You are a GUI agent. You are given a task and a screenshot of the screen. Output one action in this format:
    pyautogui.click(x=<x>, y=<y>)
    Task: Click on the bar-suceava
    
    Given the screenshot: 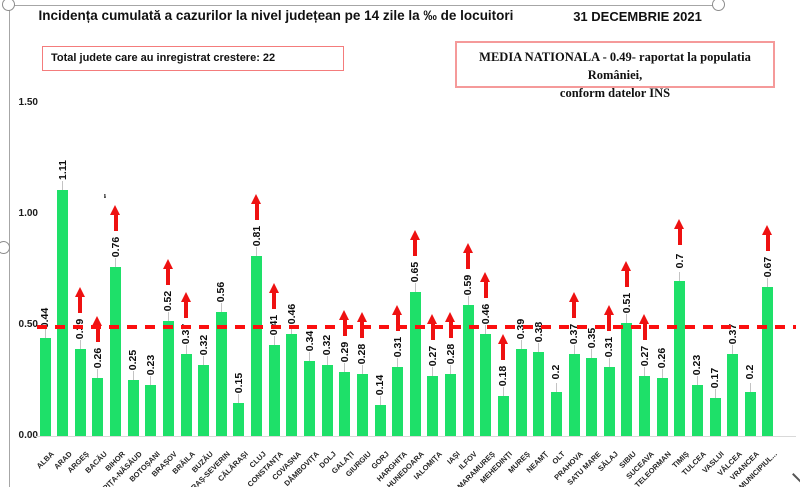 What is the action you would take?
    pyautogui.click(x=645, y=406)
    